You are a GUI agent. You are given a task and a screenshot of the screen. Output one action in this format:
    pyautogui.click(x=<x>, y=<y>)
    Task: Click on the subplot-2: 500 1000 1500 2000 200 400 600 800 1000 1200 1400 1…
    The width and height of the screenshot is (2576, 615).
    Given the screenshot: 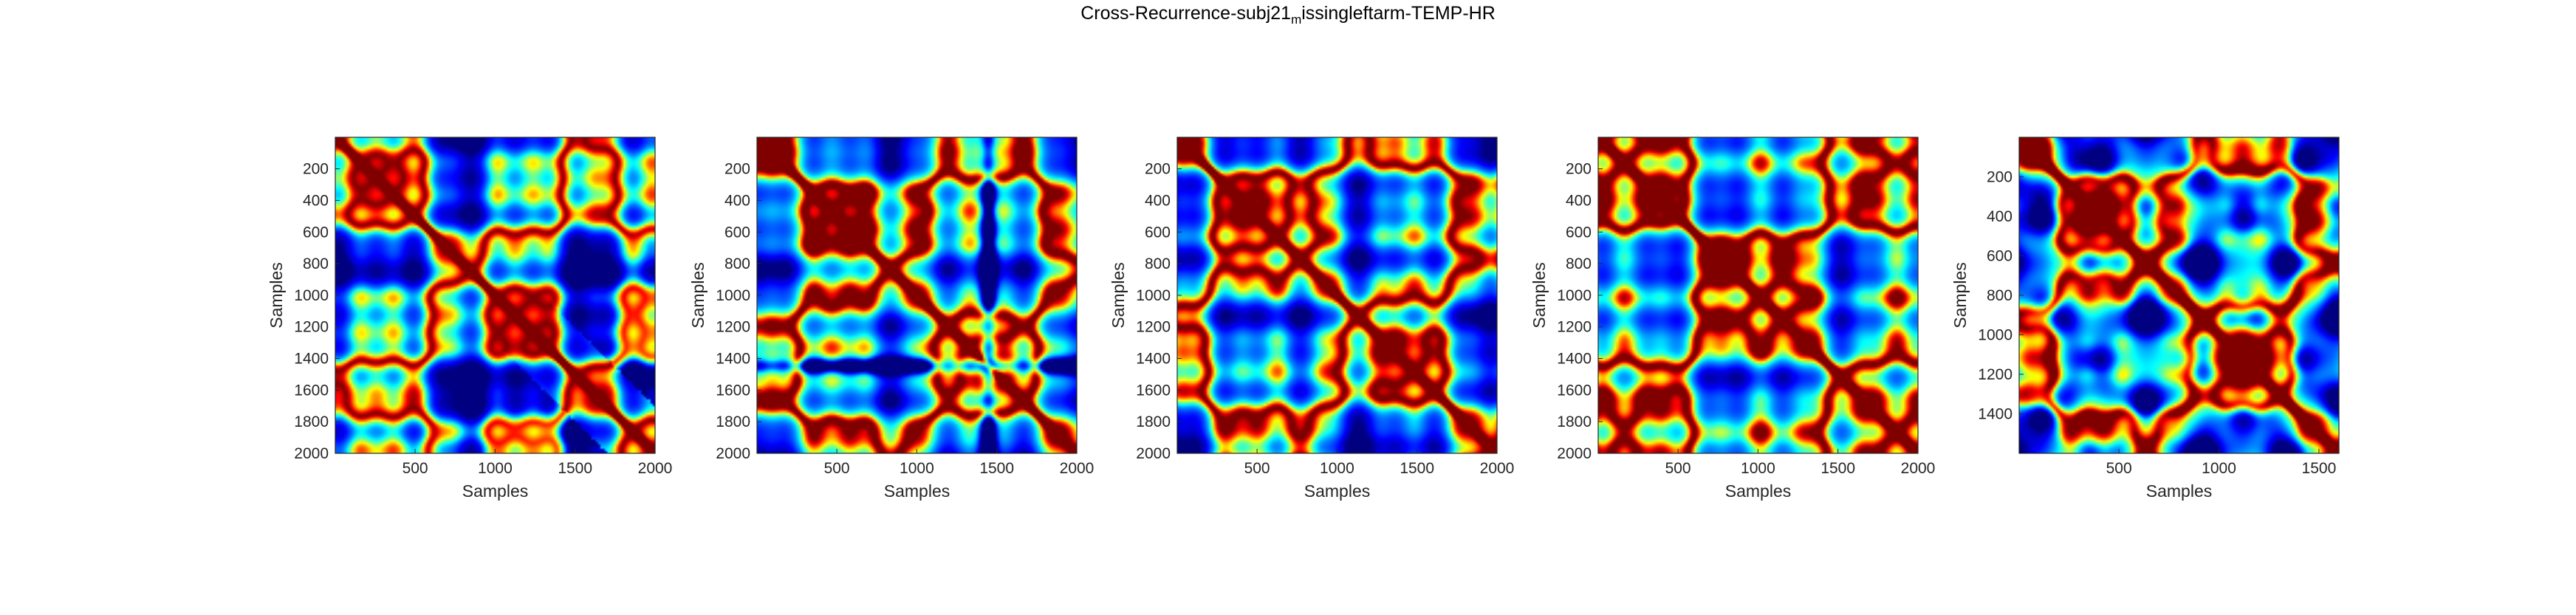 What is the action you would take?
    pyautogui.click(x=891, y=319)
    